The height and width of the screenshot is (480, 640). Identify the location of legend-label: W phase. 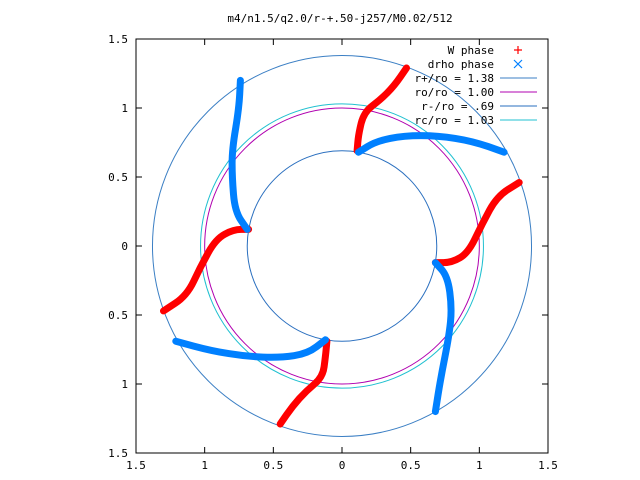
(471, 50).